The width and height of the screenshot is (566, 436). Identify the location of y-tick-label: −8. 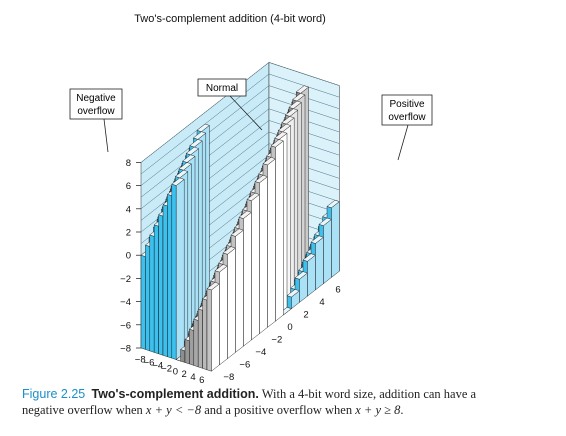
(228, 377).